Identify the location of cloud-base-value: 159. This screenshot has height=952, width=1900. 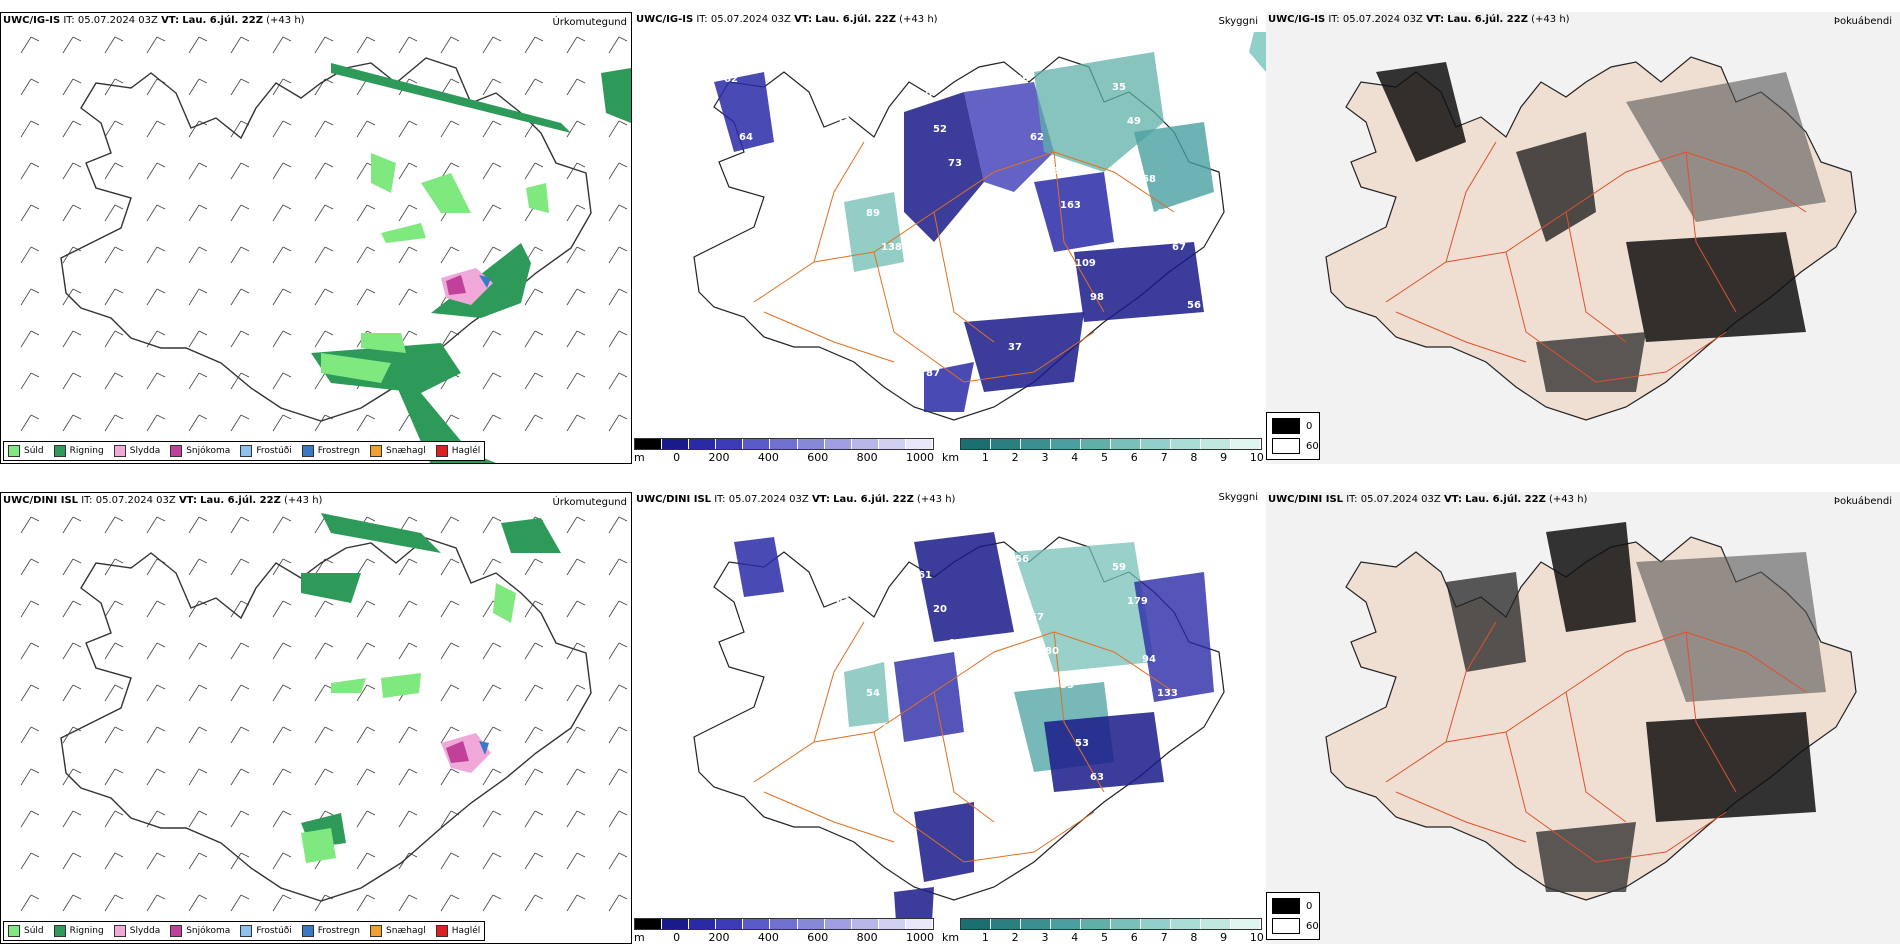
(973, 221).